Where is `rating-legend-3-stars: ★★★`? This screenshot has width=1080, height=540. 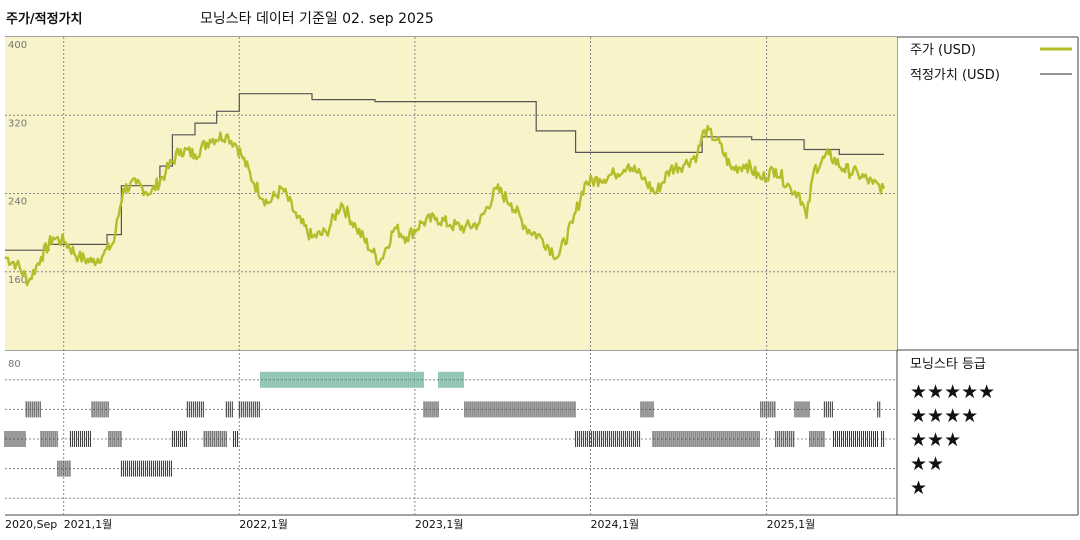
rating-legend-3-stars: ★★★ is located at coordinates (935, 440).